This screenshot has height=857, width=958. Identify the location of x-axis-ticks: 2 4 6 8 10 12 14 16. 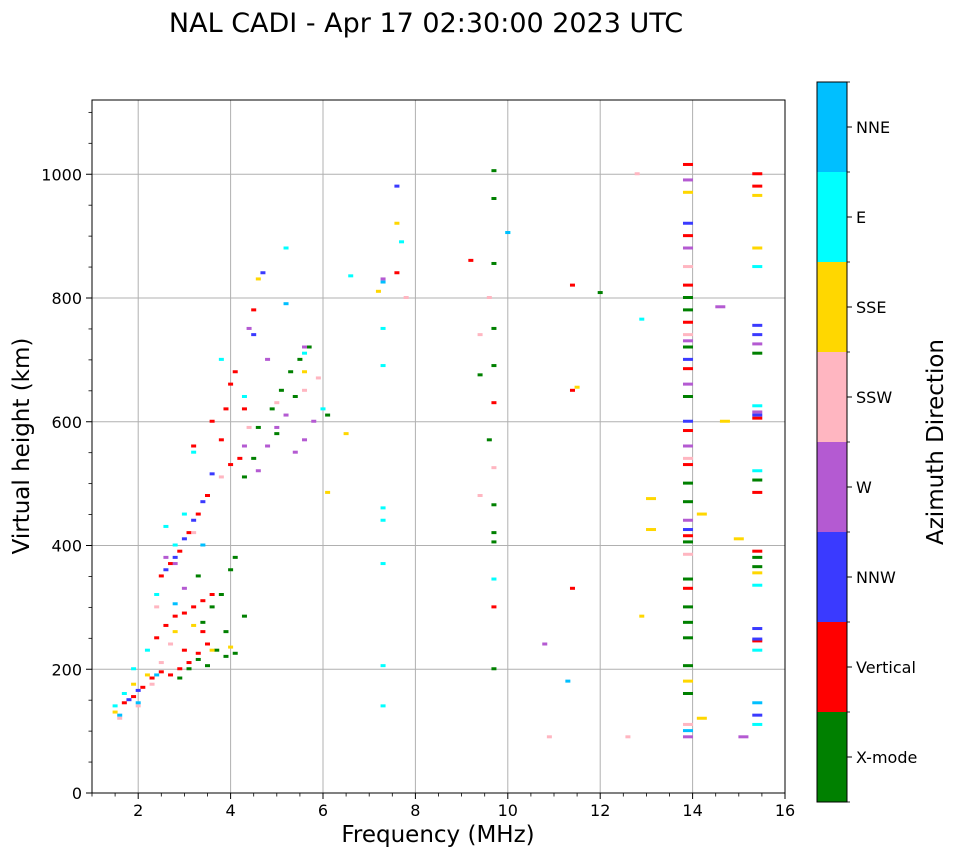
(443, 806).